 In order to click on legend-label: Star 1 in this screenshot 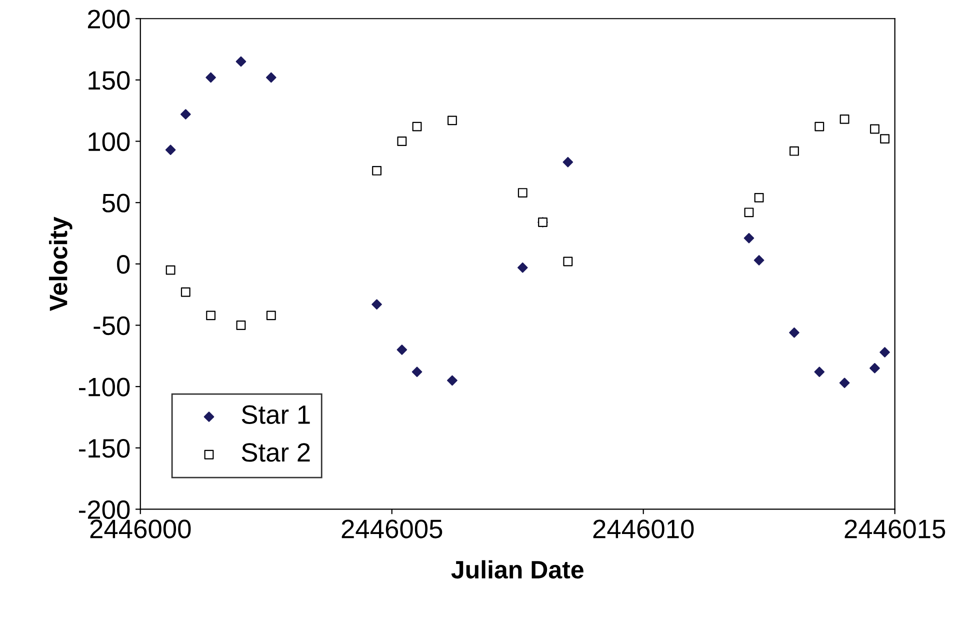, I will do `click(276, 414)`.